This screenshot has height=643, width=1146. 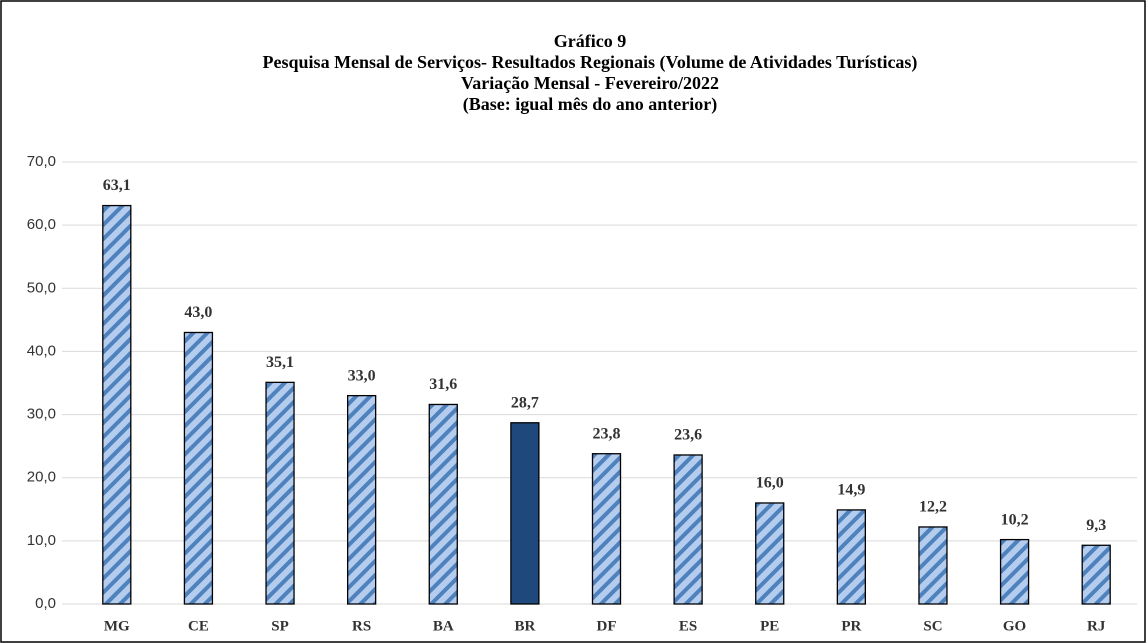 What do you see at coordinates (1015, 519) in the screenshot?
I see `value-label: 10,2` at bounding box center [1015, 519].